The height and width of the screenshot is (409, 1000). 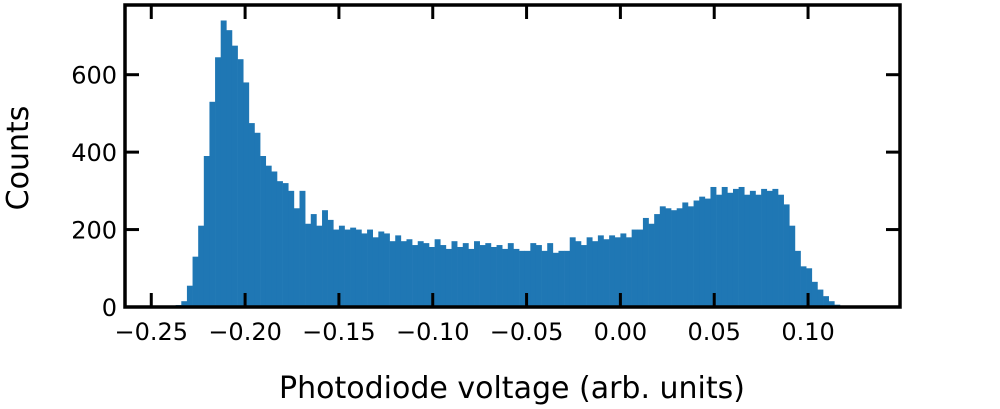 What do you see at coordinates (807, 332) in the screenshot?
I see `x-tick-label: 0.10` at bounding box center [807, 332].